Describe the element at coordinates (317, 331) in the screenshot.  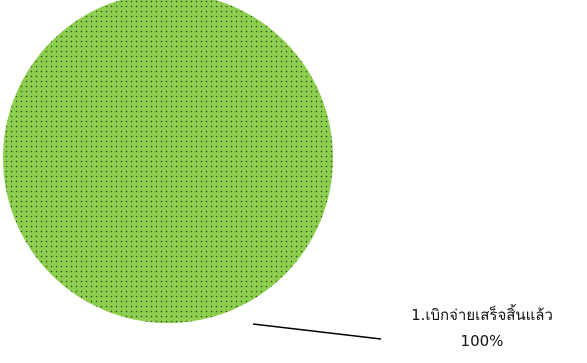
I see `slice-leader-line` at that location.